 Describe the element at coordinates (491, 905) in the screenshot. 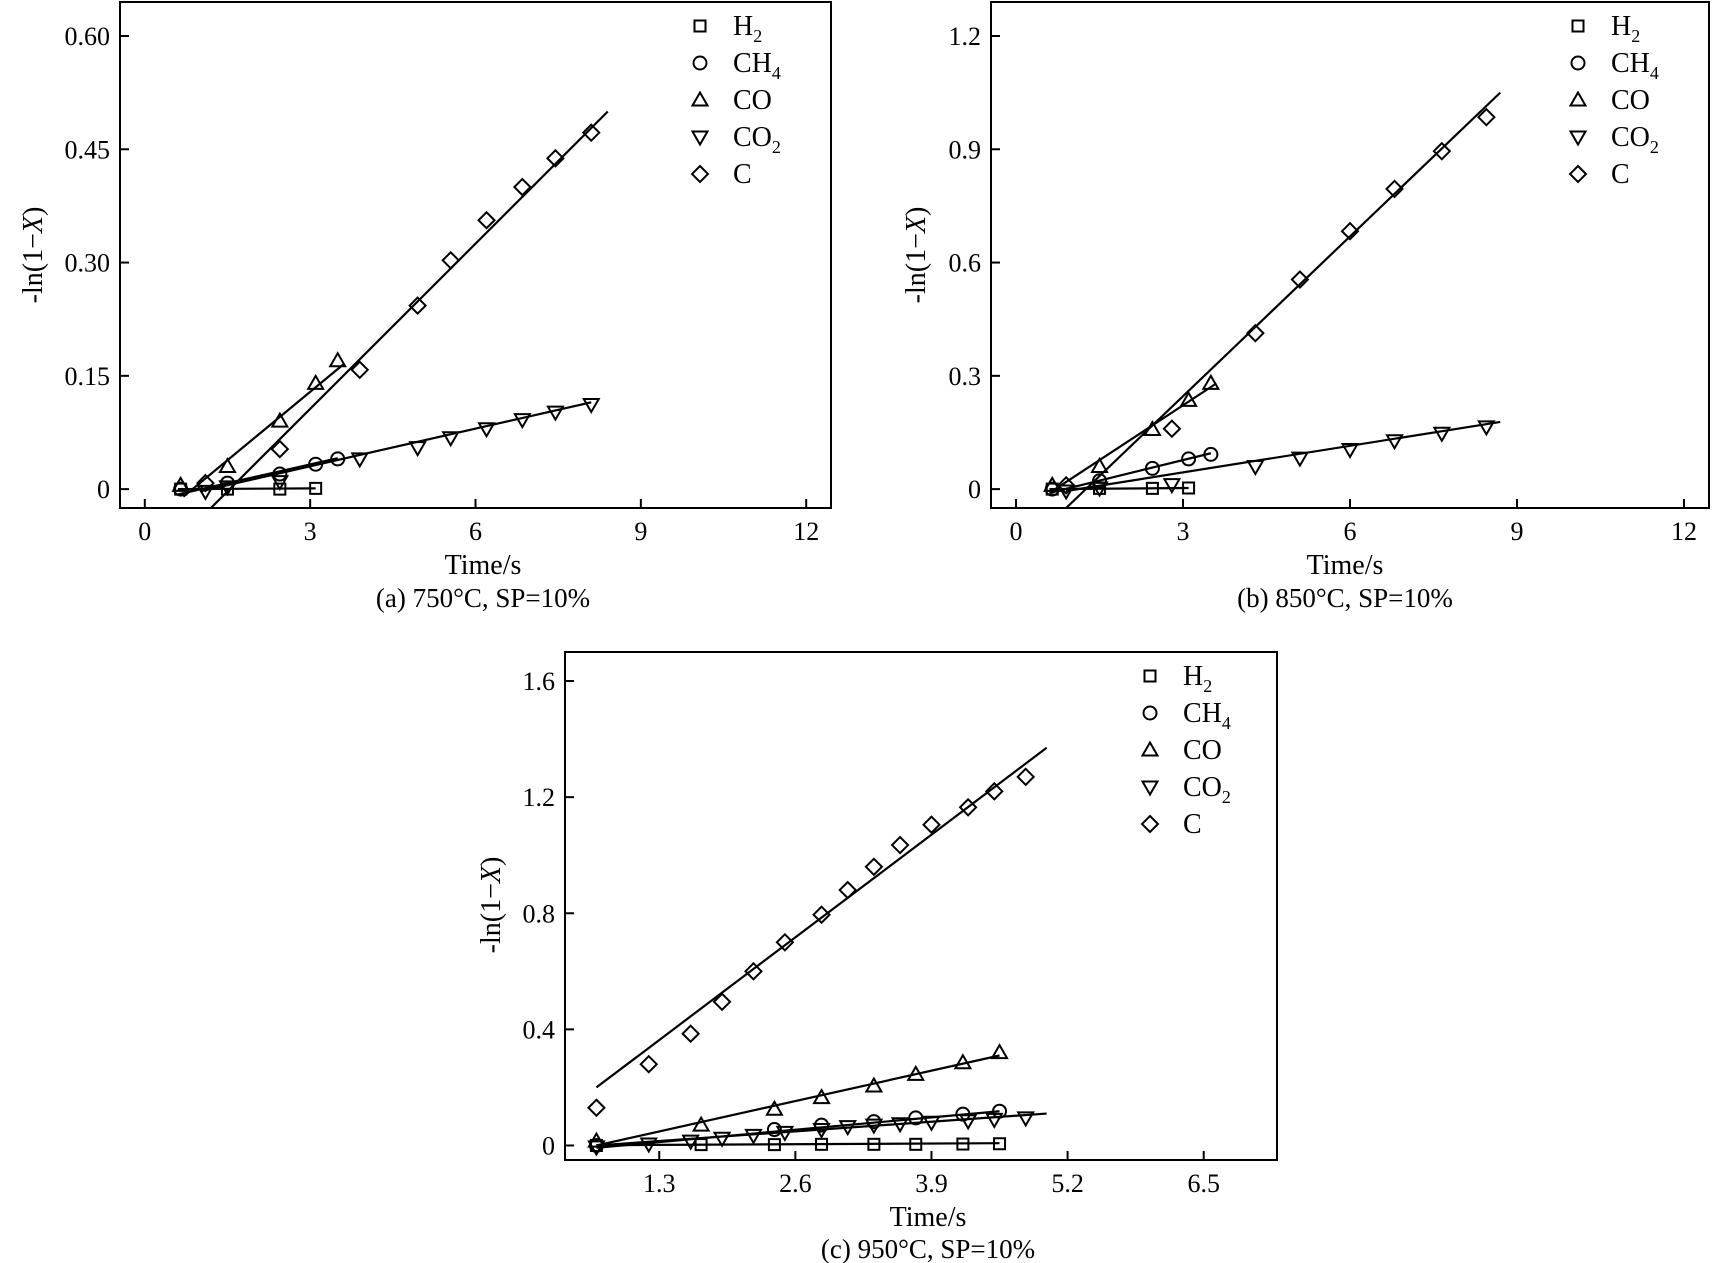

I see `panel-c-ylabel: -ln(1−X)` at that location.